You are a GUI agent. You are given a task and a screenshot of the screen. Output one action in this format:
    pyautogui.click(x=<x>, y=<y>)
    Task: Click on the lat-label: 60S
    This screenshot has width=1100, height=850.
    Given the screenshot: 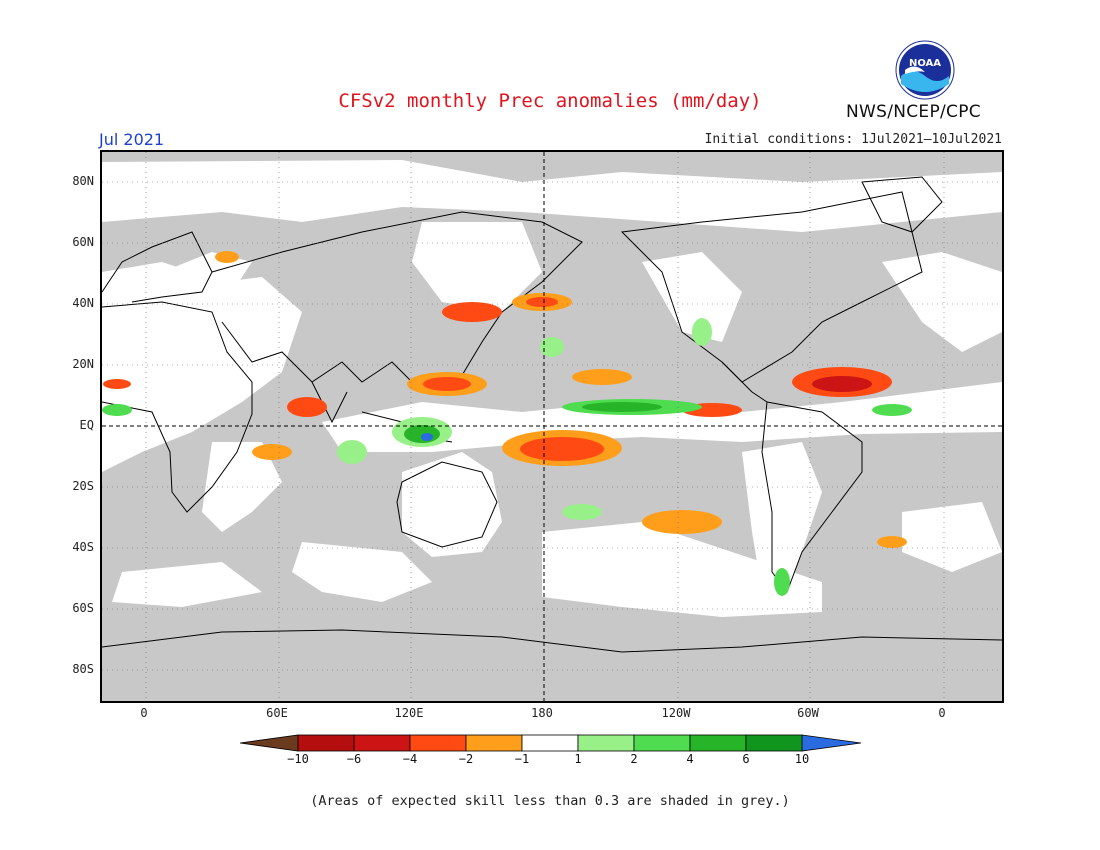 What is the action you would take?
    pyautogui.click(x=83, y=608)
    